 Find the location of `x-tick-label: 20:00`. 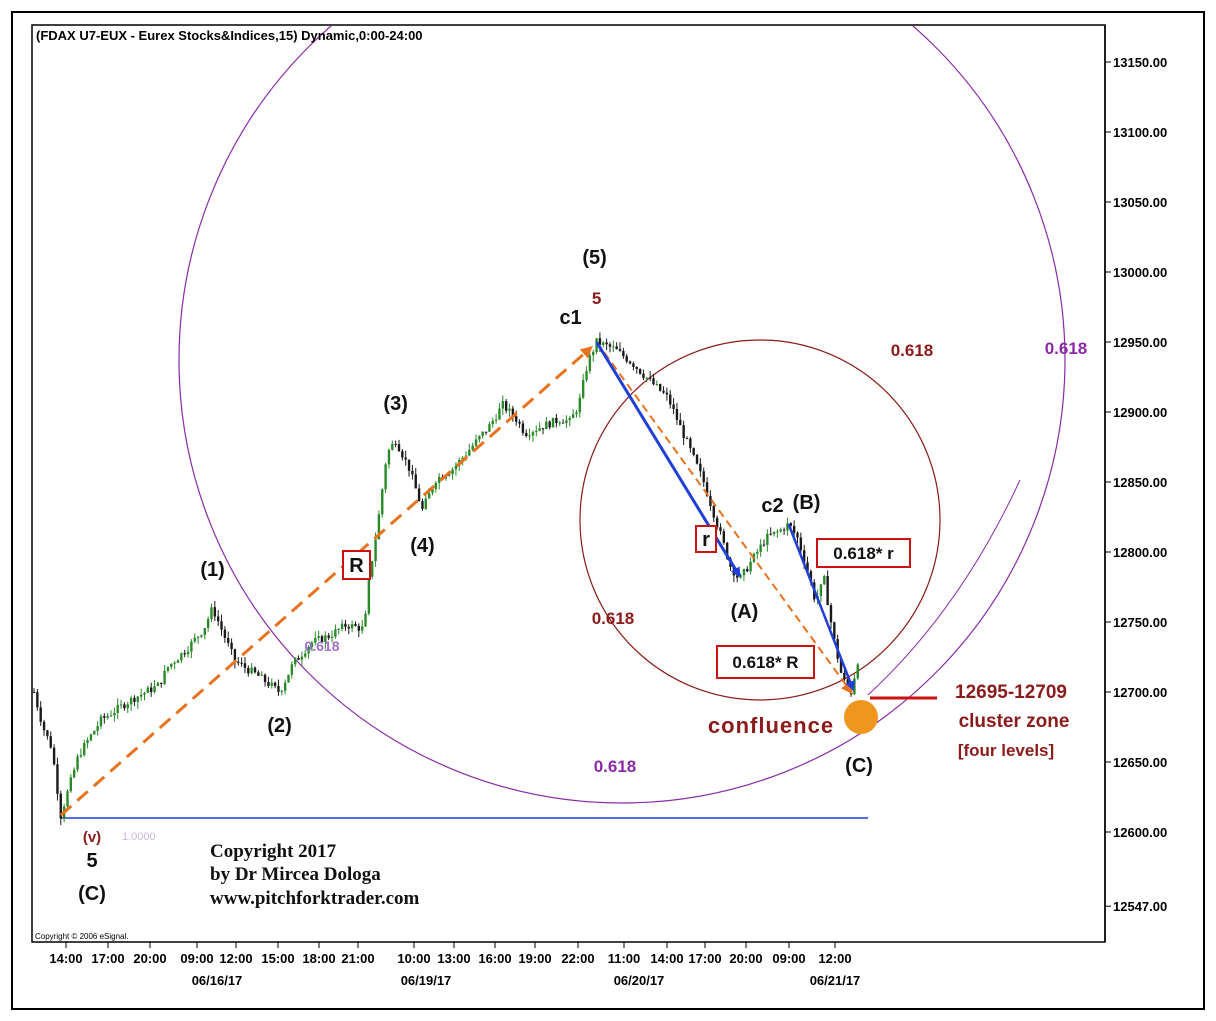

x-tick-label: 20:00 is located at coordinates (149, 958).